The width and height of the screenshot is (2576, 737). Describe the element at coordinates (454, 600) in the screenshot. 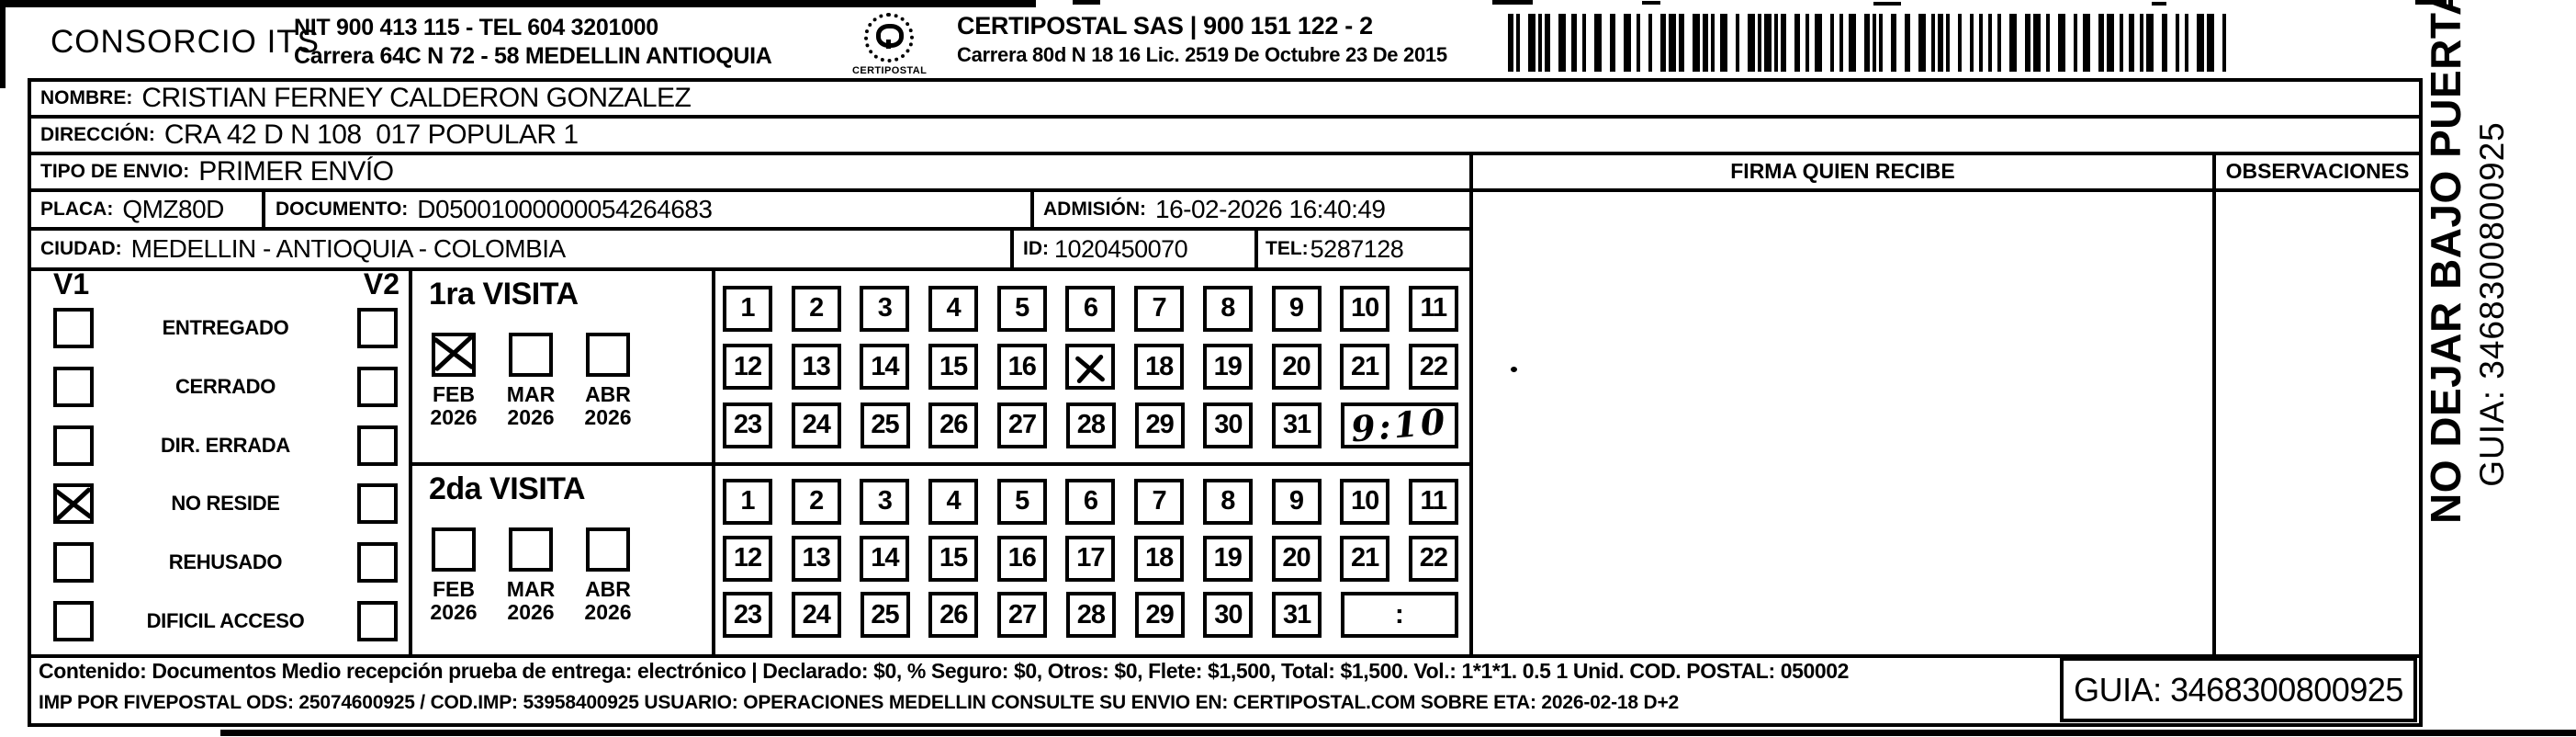

I see `month-label: FEB 2026` at that location.